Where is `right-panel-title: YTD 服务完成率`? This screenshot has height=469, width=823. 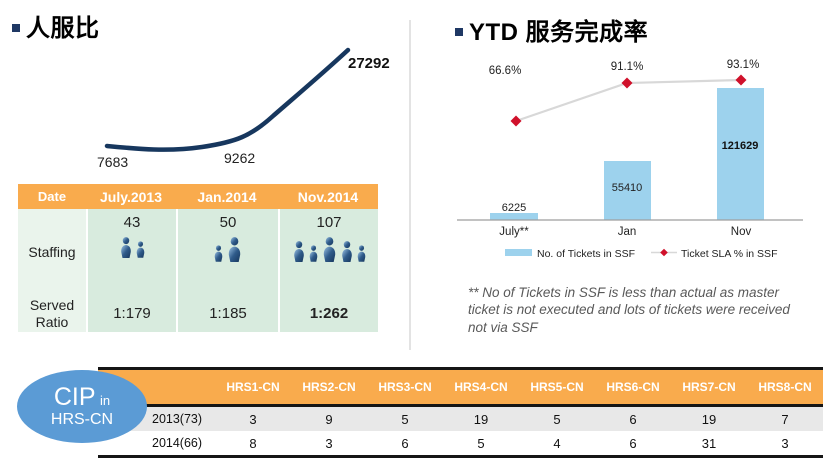
right-panel-title: YTD 服务完成率 is located at coordinates (551, 29).